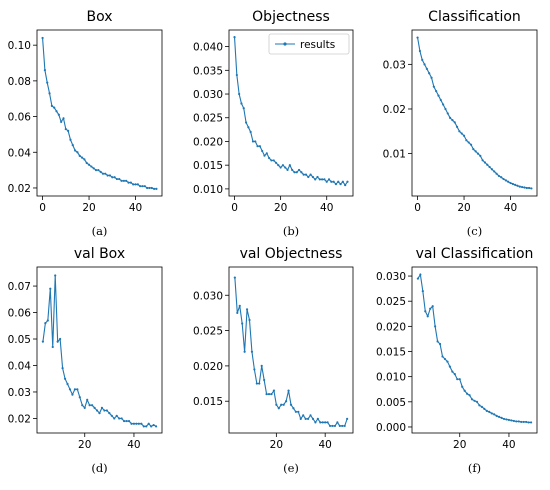 This screenshot has height=490, width=550. Describe the element at coordinates (291, 468) in the screenshot. I see `panel-label: (e)` at that location.